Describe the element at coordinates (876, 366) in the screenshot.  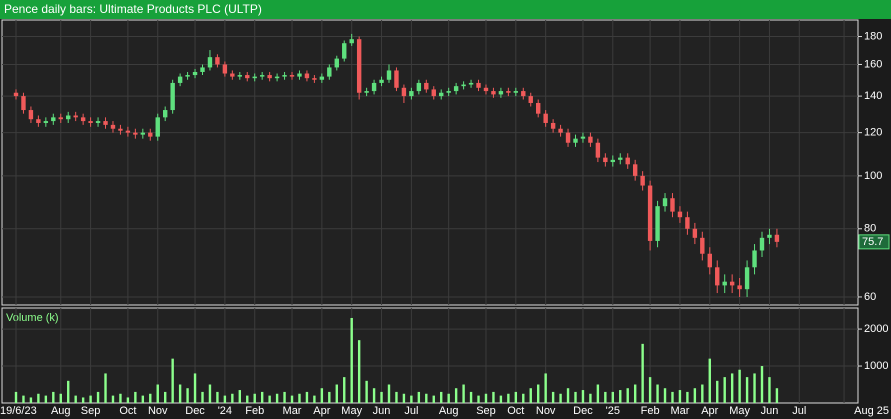
I see `y-tick-label: 1000` at that location.